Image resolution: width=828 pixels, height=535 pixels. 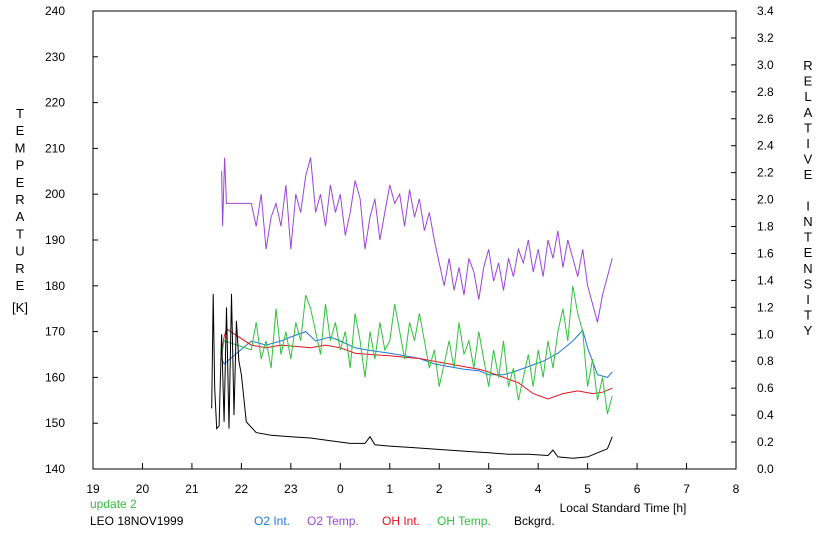 I want to click on x-tick-label: 8, so click(x=736, y=489).